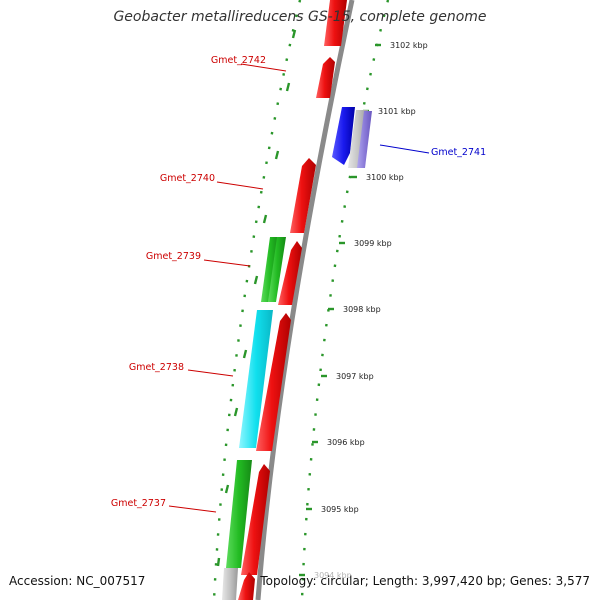 This screenshot has width=600, height=600. I want to click on ruler-tick-label: 3094 kbp, so click(333, 575).